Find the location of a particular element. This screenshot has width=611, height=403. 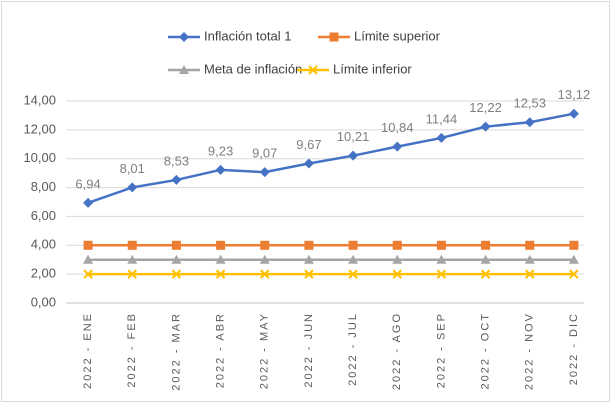

legend-label: Límite superior is located at coordinates (397, 35).